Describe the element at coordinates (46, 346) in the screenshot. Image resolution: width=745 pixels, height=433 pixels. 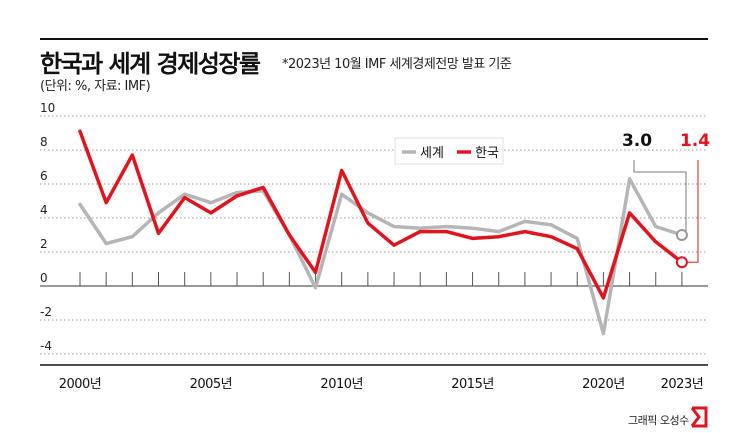
I see `y-tick-label: -4` at that location.